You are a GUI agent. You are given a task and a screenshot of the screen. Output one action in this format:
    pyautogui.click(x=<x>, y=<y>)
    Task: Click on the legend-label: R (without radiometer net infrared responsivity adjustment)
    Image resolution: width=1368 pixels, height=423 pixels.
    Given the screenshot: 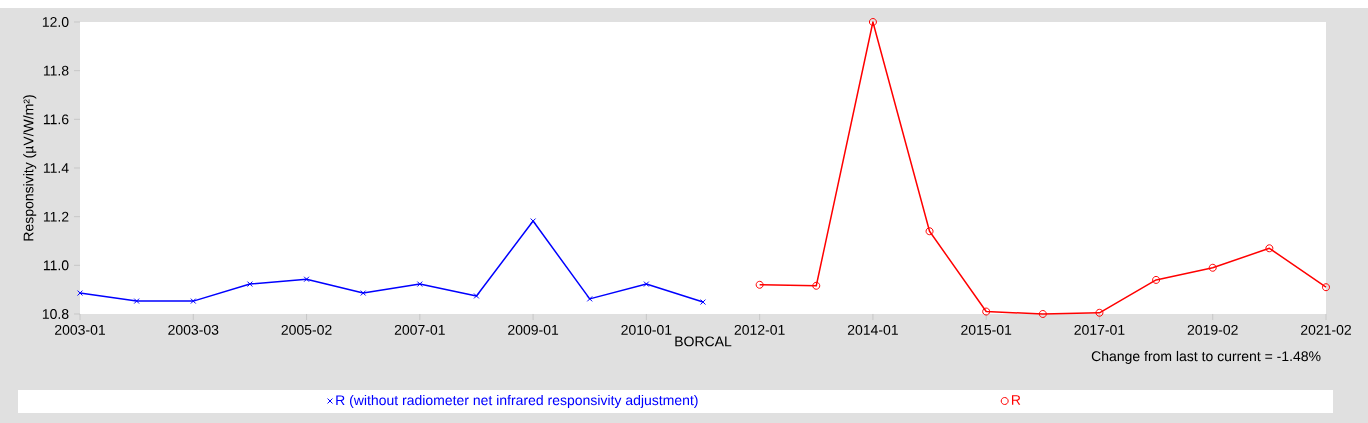 What is the action you would take?
    pyautogui.click(x=517, y=401)
    